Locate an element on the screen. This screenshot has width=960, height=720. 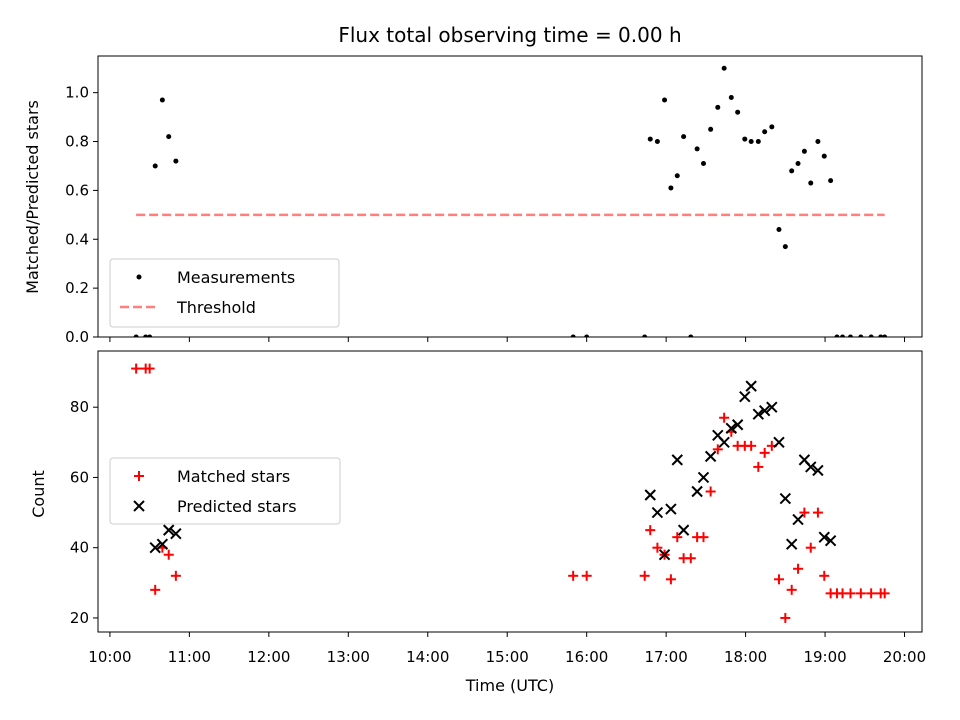
legend: Matched stars Predicted stars is located at coordinates (225, 491).